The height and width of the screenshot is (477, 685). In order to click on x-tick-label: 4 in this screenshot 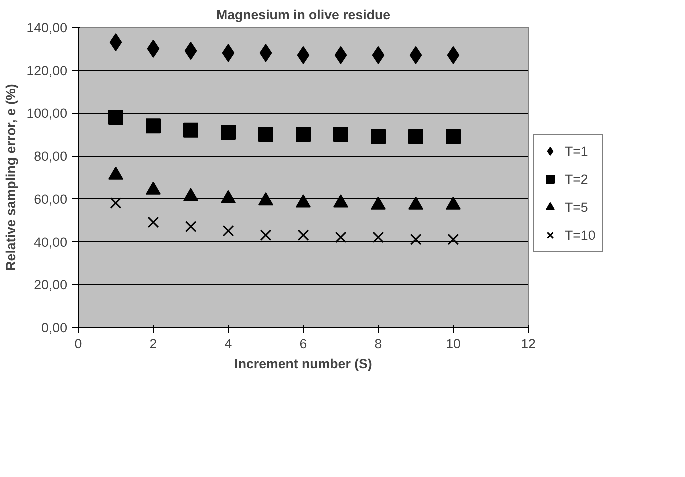, I will do `click(228, 344)`.